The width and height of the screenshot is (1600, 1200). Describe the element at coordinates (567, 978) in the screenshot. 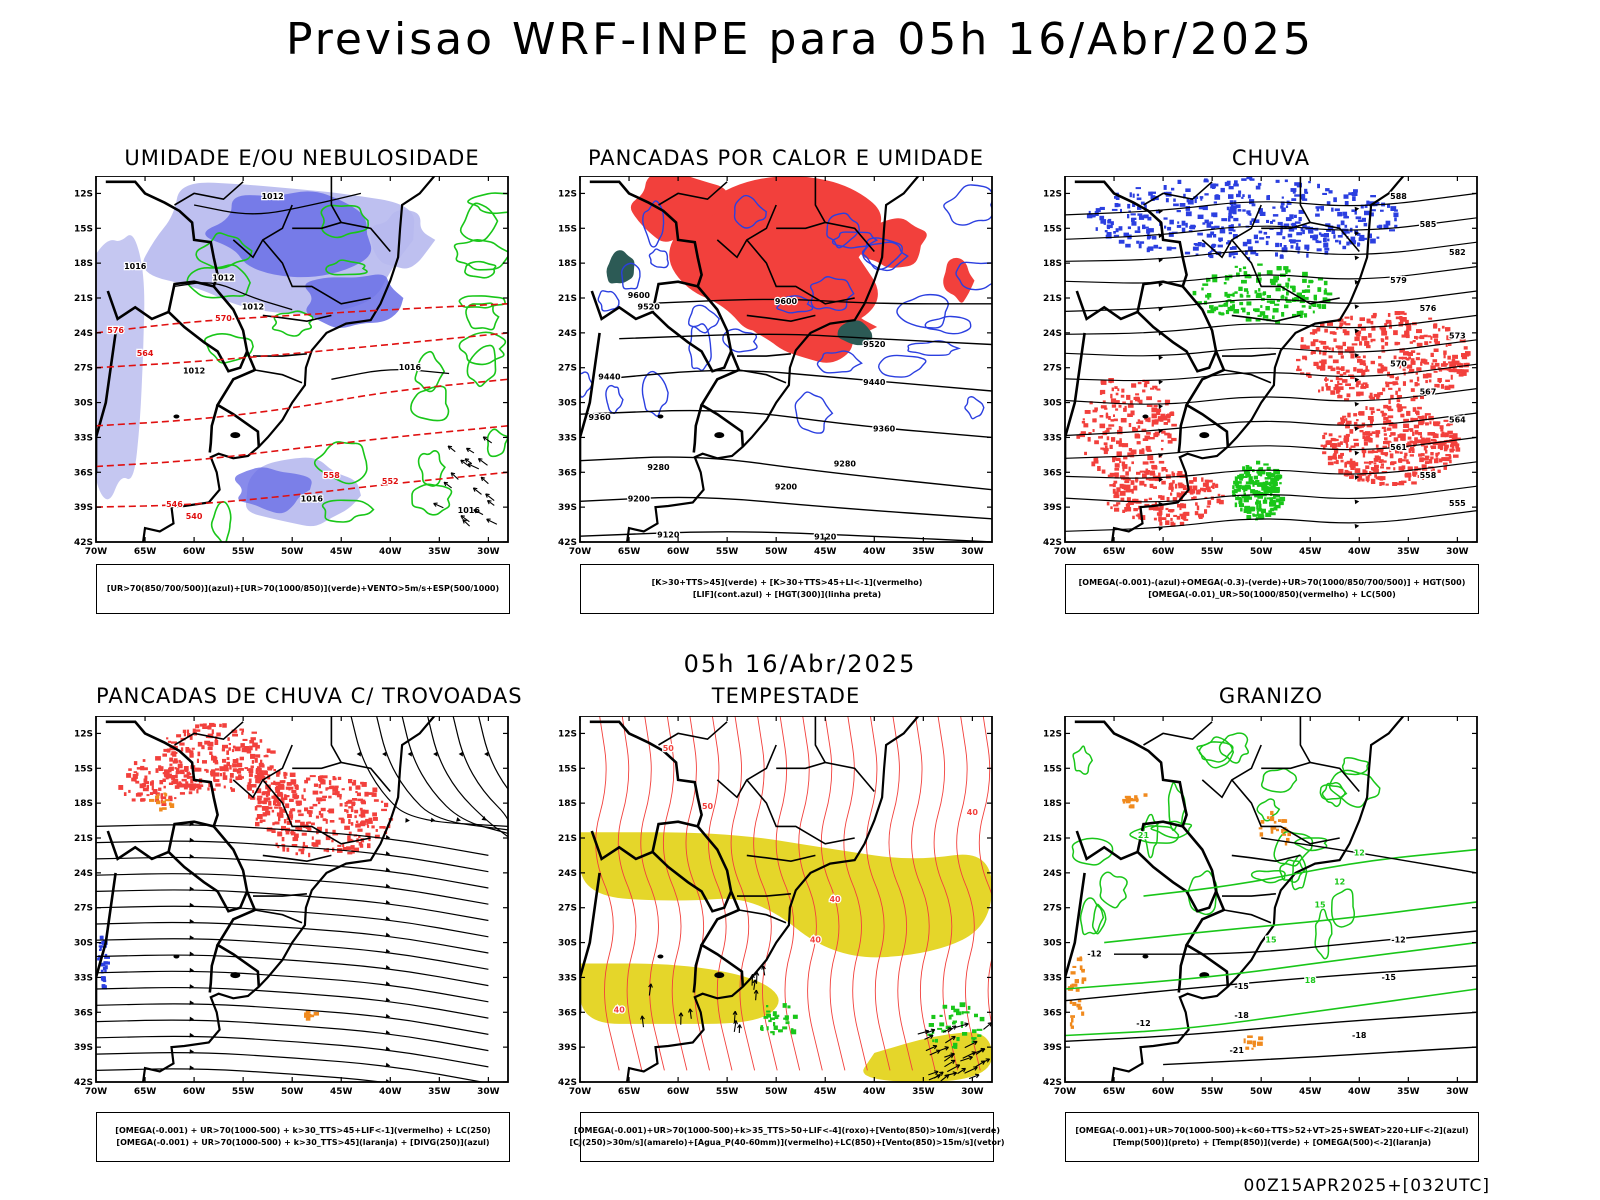

I see `lat-label: 33S` at that location.